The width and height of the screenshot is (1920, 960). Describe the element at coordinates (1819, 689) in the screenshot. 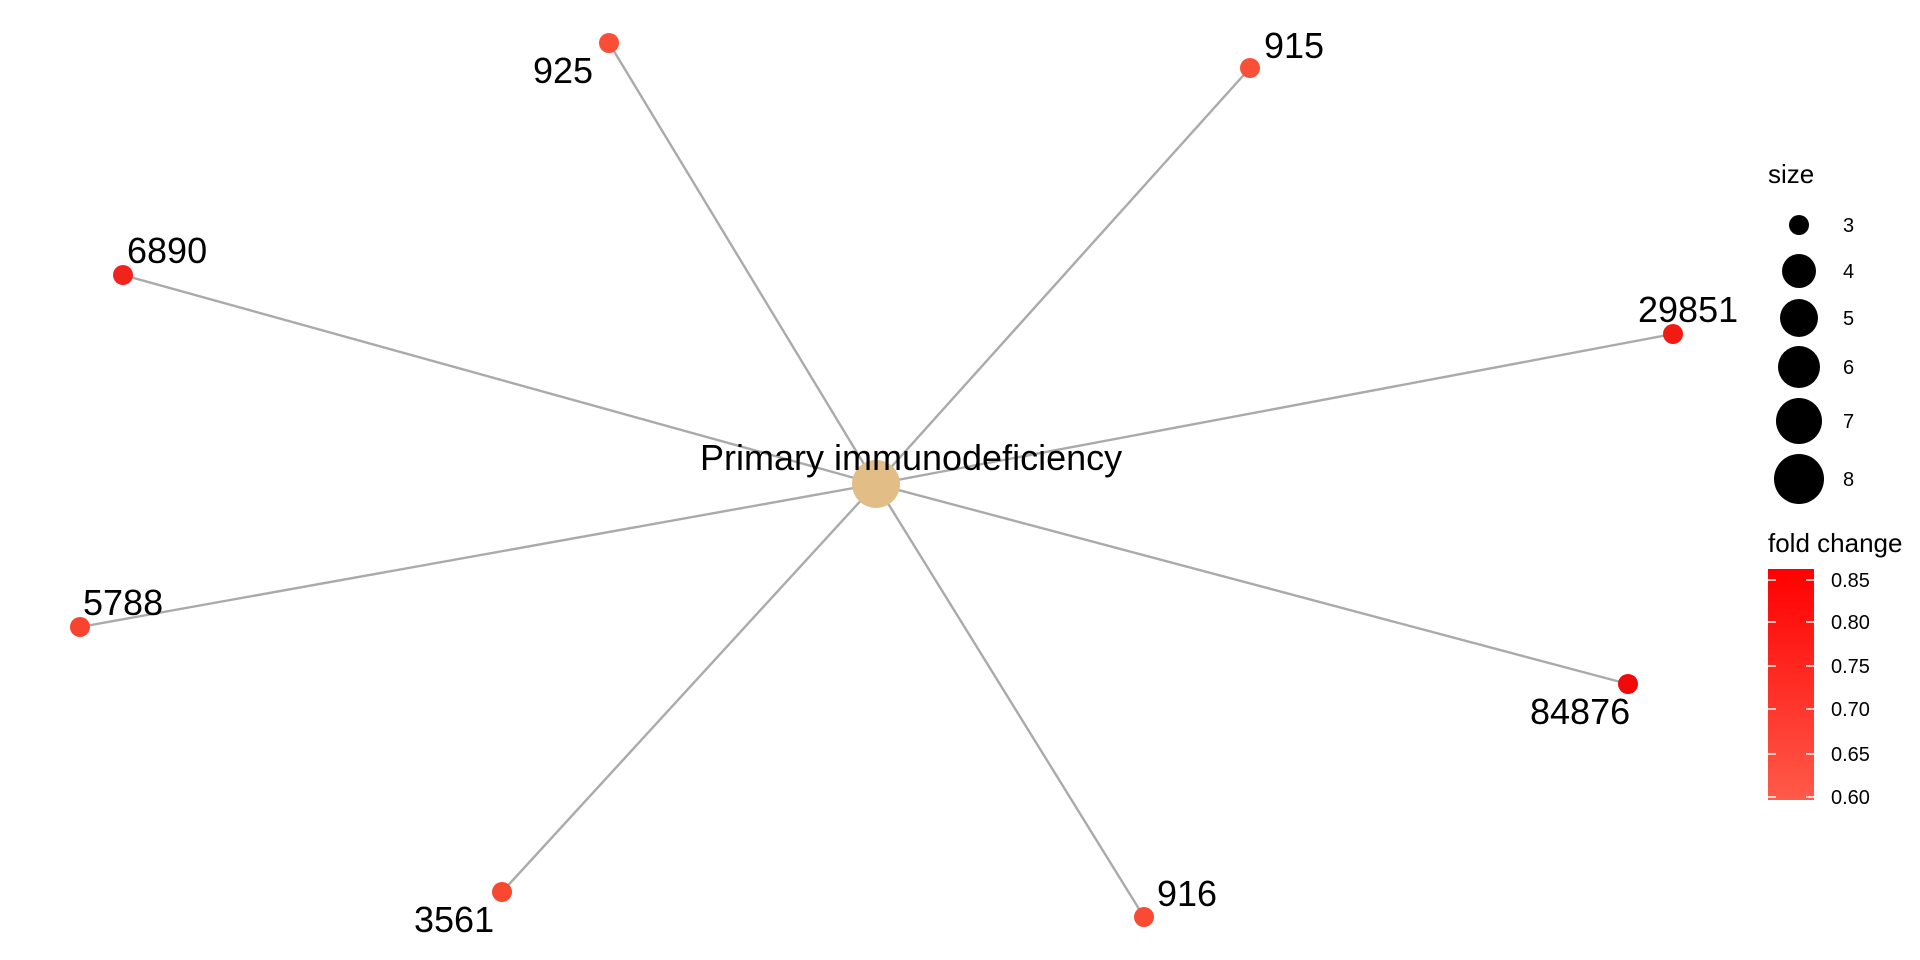

I see `color-legend-ticks: 0.85 0.80 0.75 0.70 0.65 0.60` at that location.